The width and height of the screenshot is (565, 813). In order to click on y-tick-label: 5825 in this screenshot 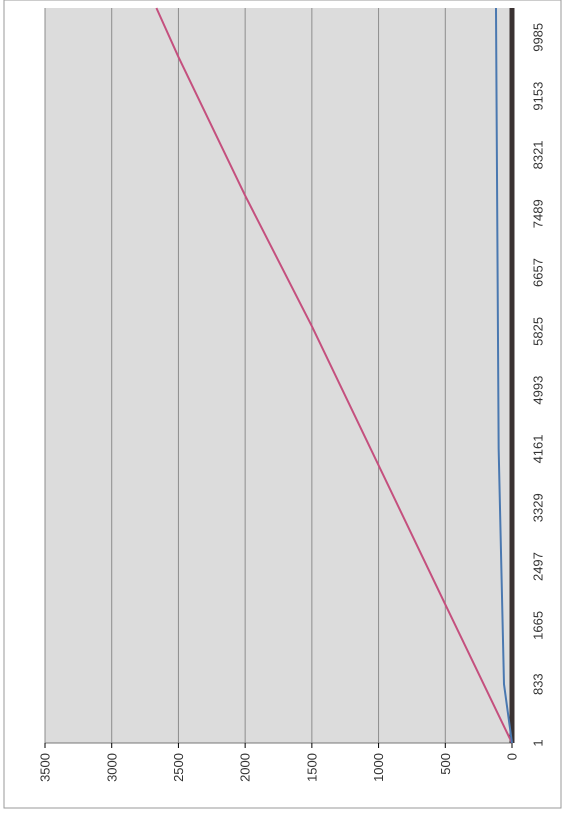, I will do `click(538, 331)`.